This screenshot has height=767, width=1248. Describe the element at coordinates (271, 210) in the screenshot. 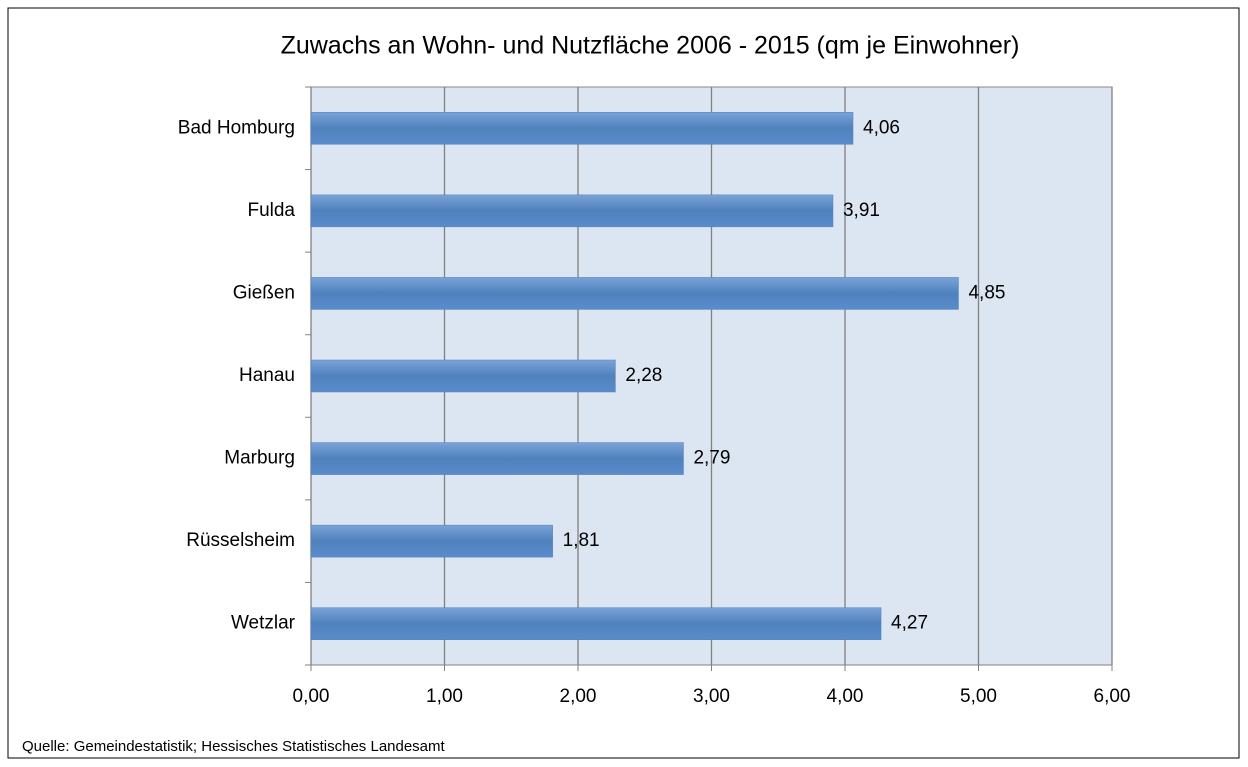

I see `y-tick-label: Fulda` at that location.